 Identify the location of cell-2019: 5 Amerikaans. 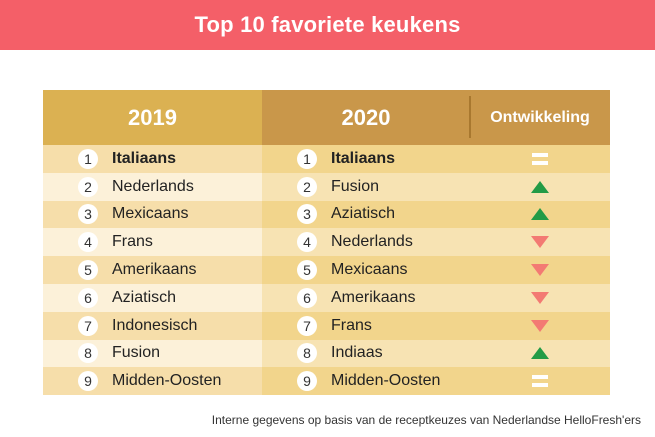
(152, 270).